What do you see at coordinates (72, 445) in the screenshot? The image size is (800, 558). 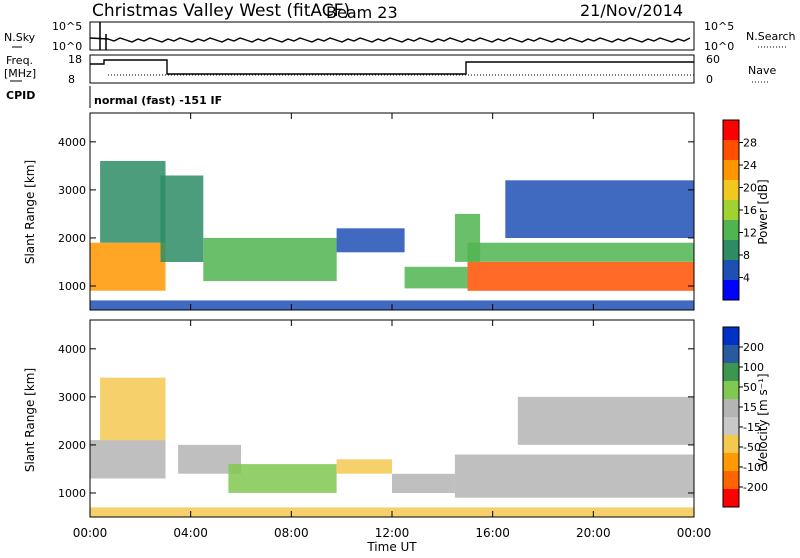 I see `velocity-ytick-label: 2000` at bounding box center [72, 445].